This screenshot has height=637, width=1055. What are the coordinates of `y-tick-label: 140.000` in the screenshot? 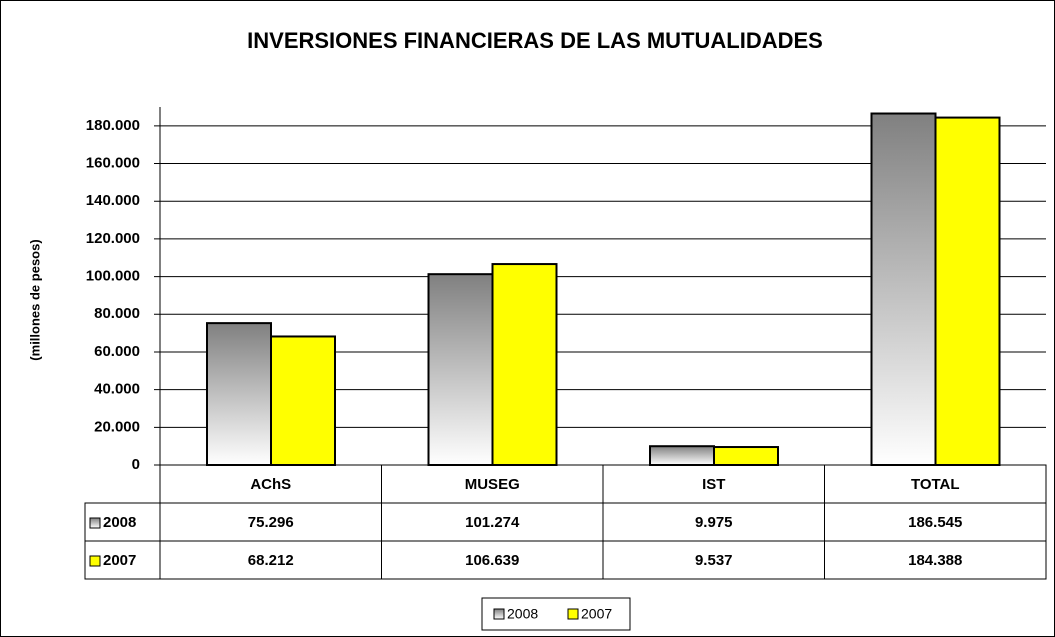 It's located at (113, 200).